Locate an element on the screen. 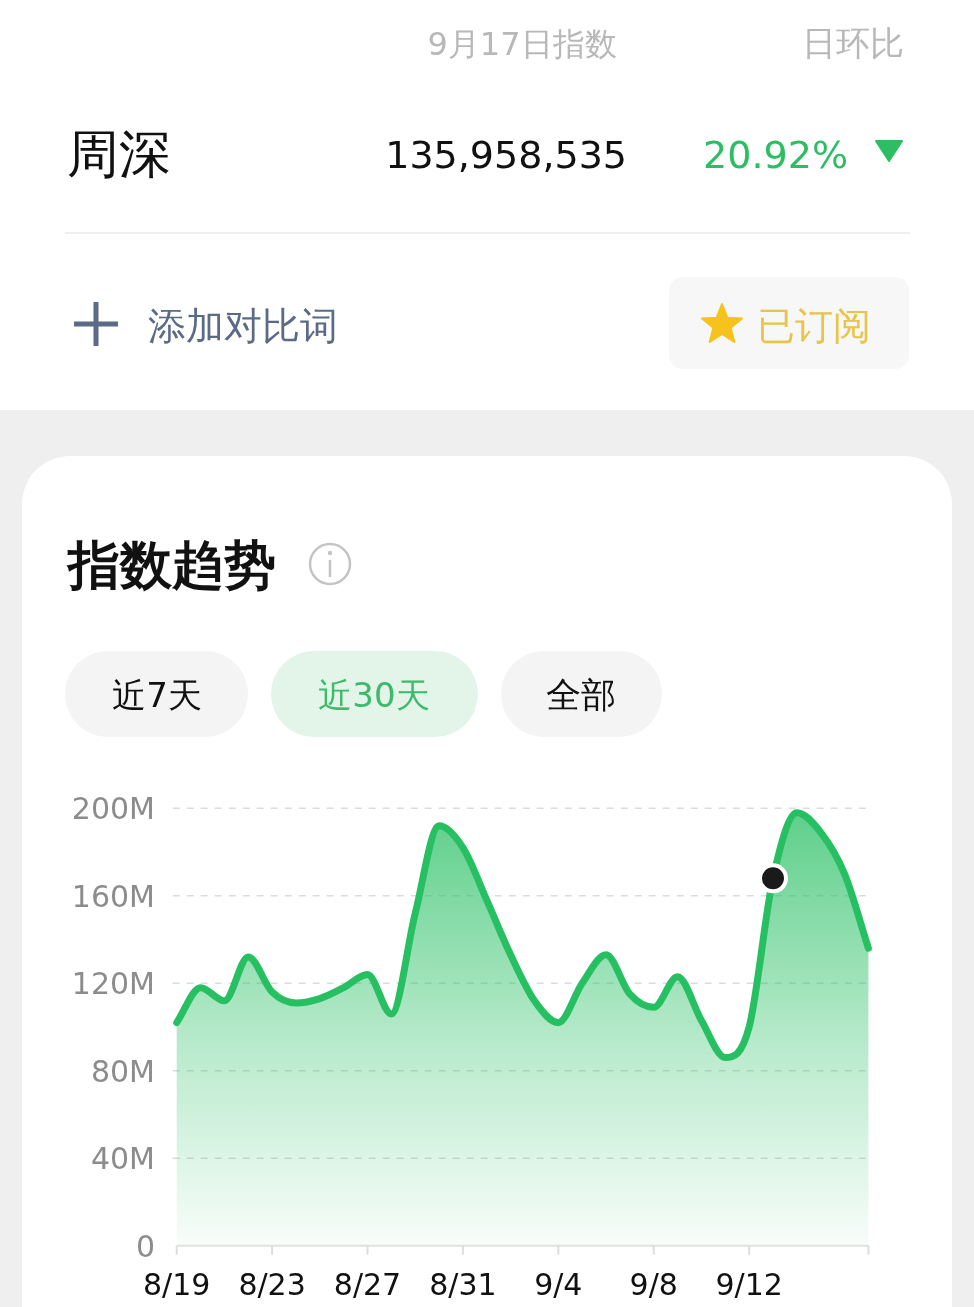  text: 近30天 is located at coordinates (374, 695).